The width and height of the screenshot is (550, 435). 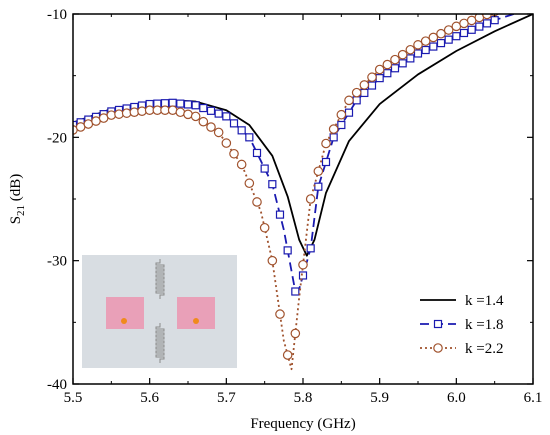 I want to click on legend: k =1.4 k =1.8 k =2.2, so click(x=462, y=325).